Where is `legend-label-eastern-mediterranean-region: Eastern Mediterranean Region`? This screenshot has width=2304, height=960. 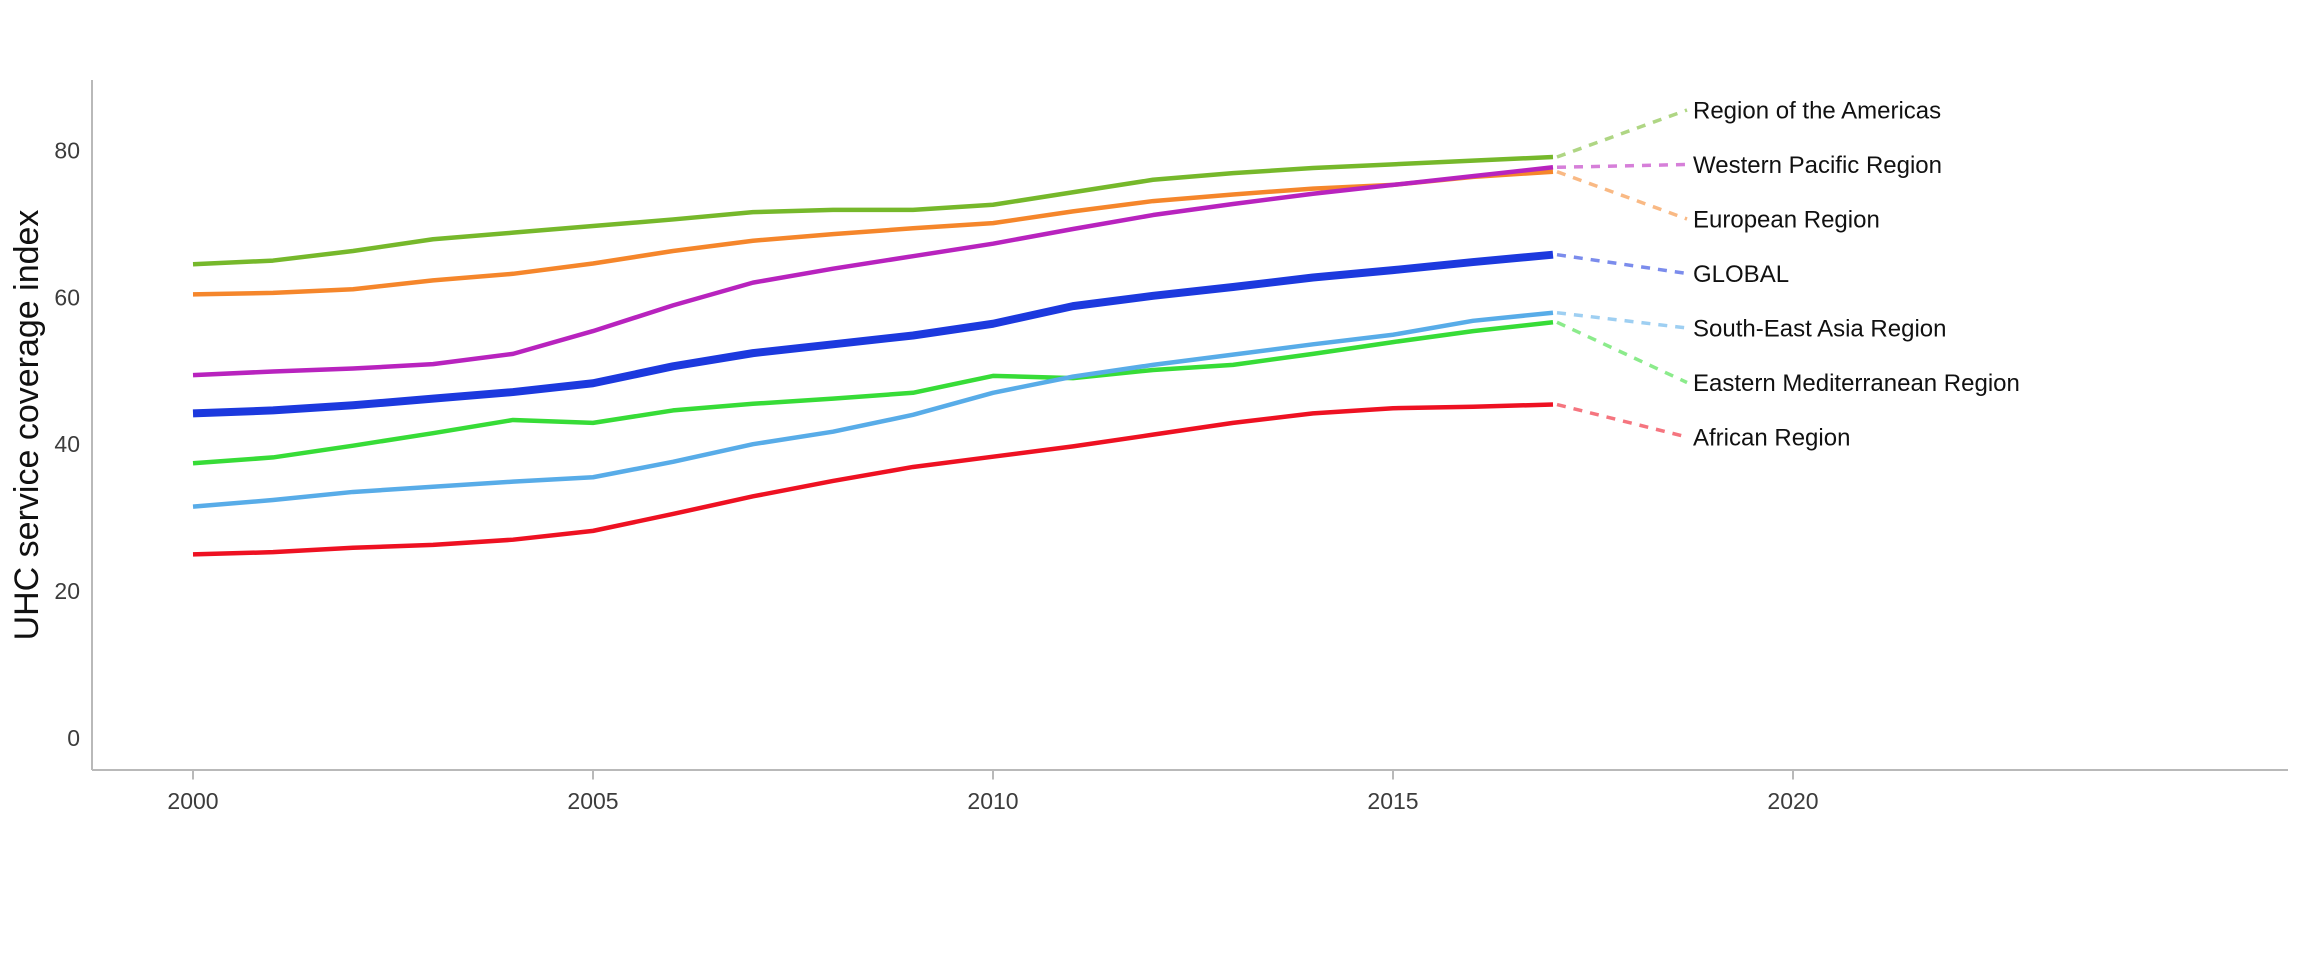 legend-label-eastern-mediterranean-region: Eastern Mediterranean Region is located at coordinates (1856, 383).